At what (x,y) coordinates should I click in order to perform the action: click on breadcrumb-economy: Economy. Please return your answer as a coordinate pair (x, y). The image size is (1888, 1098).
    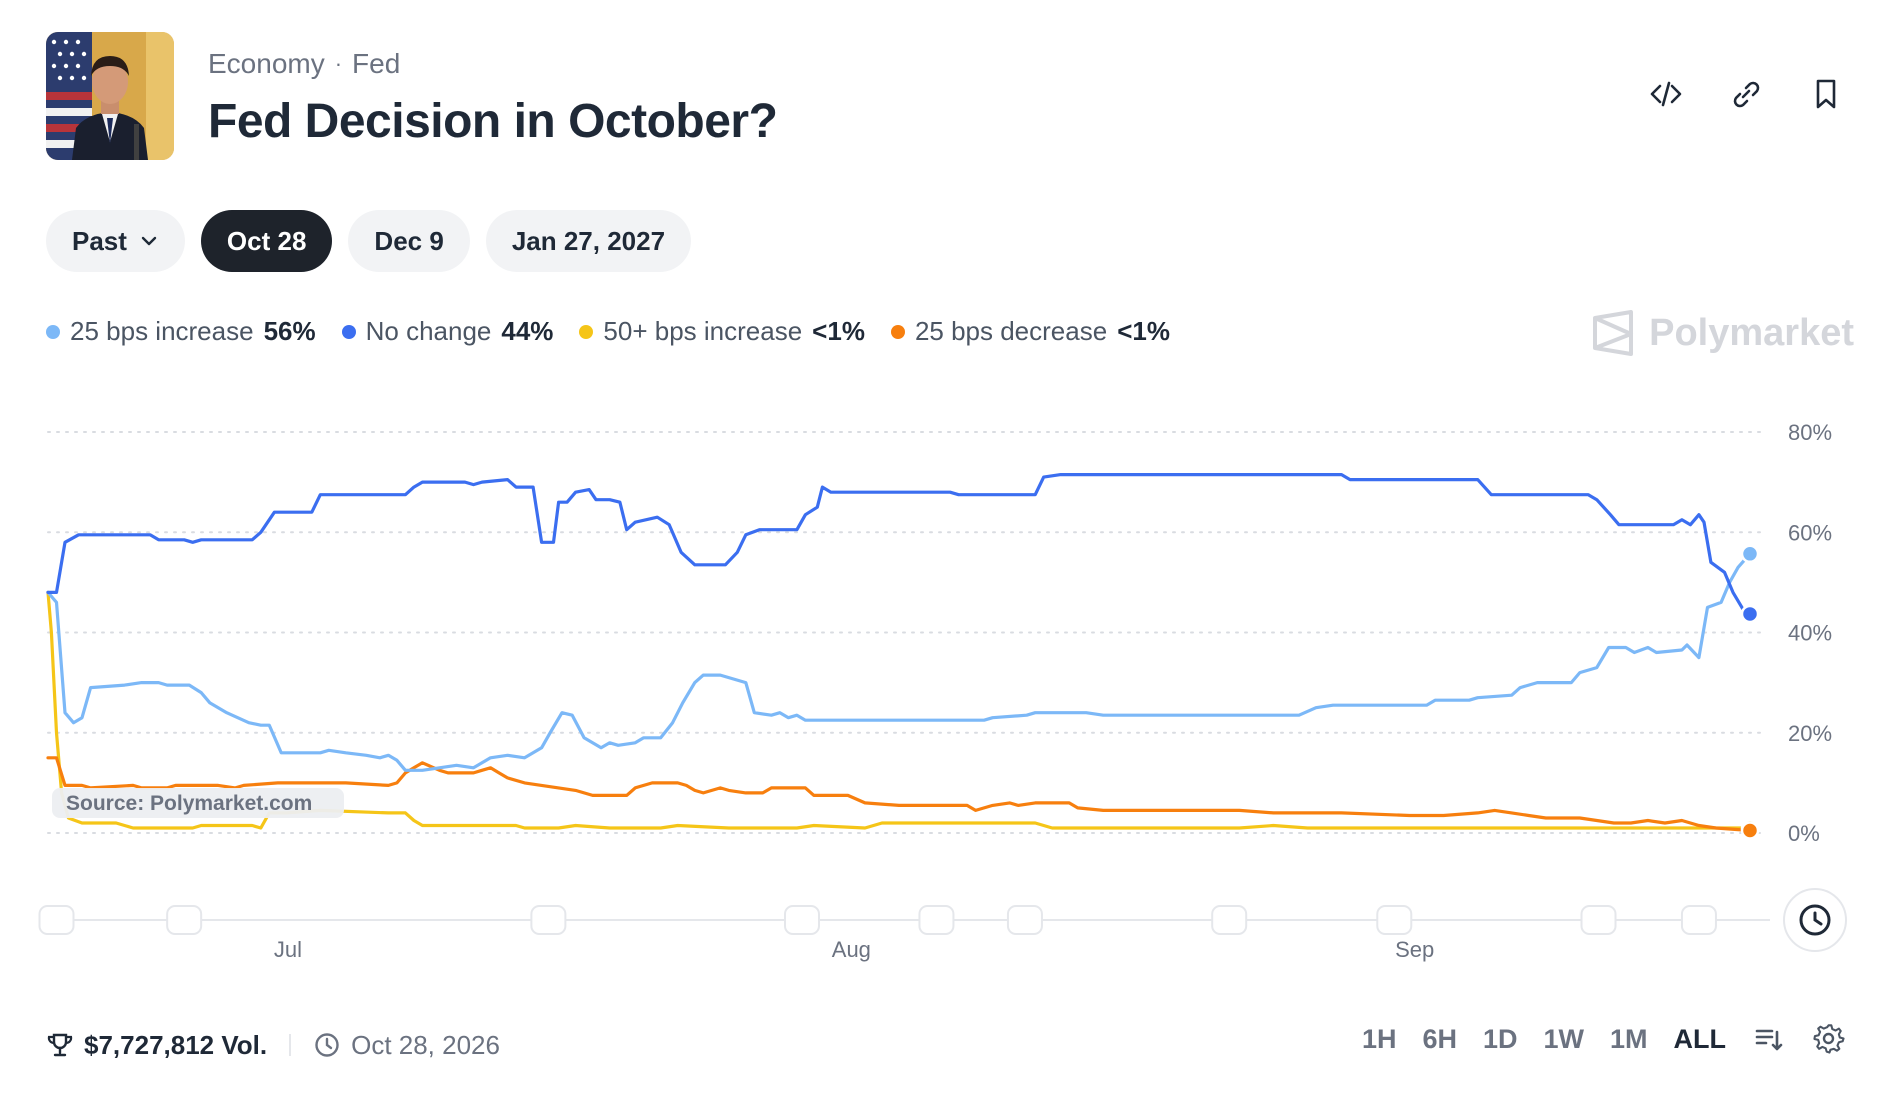
    Looking at the image, I should click on (266, 63).